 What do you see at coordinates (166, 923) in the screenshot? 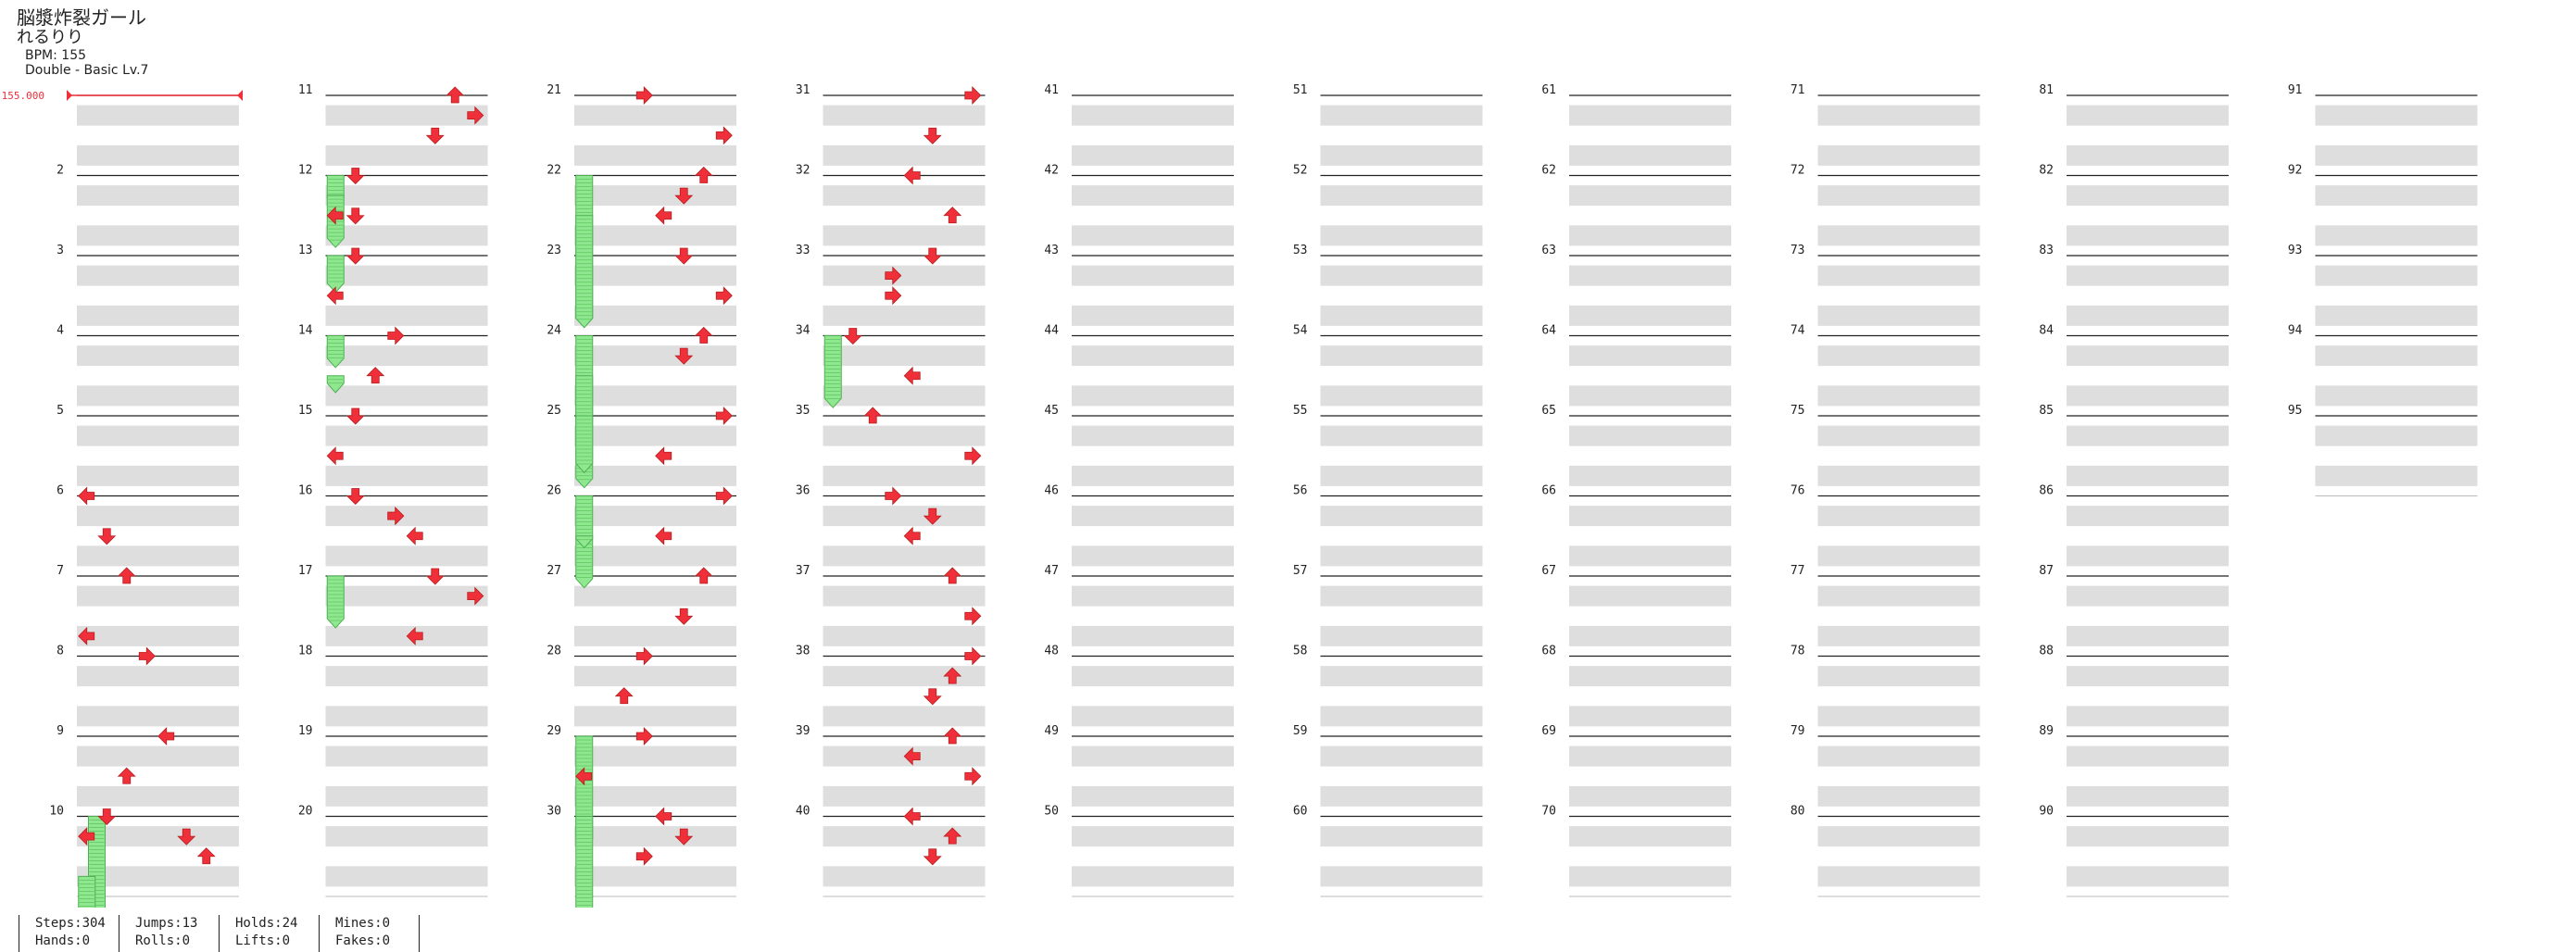
I see `stat-jumps: Jumps:13` at bounding box center [166, 923].